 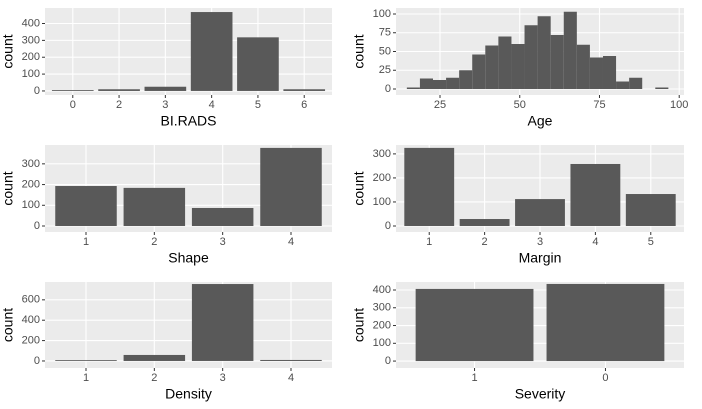 What do you see at coordinates (679, 105) in the screenshot?
I see `x-tick-label: 100` at bounding box center [679, 105].